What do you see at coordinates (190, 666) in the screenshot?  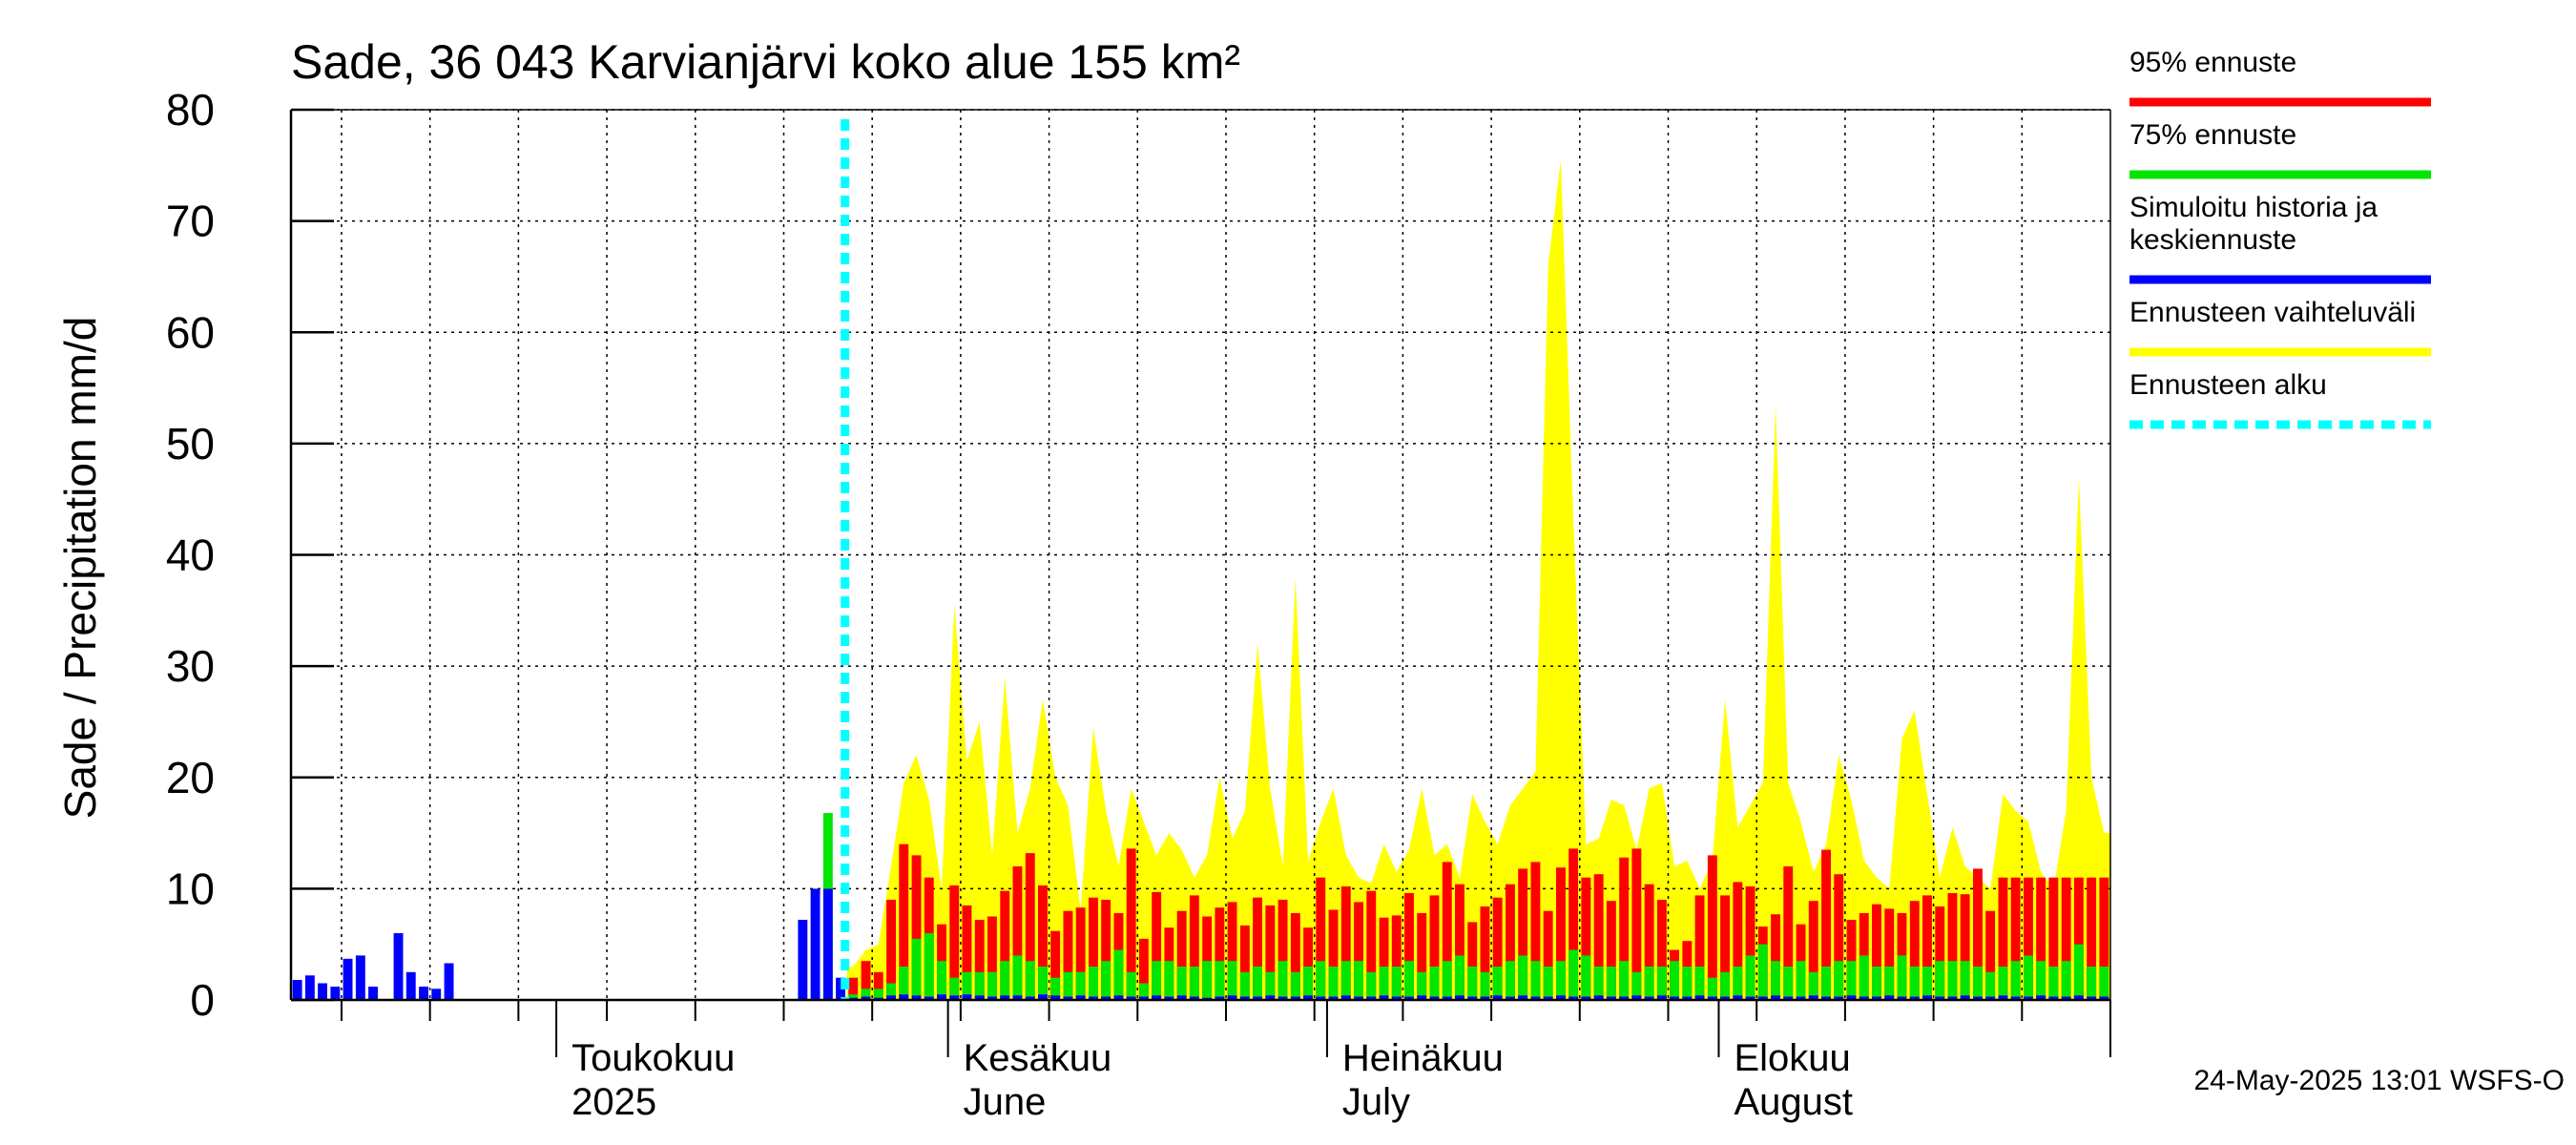 I see `y-tick-label: 30` at bounding box center [190, 666].